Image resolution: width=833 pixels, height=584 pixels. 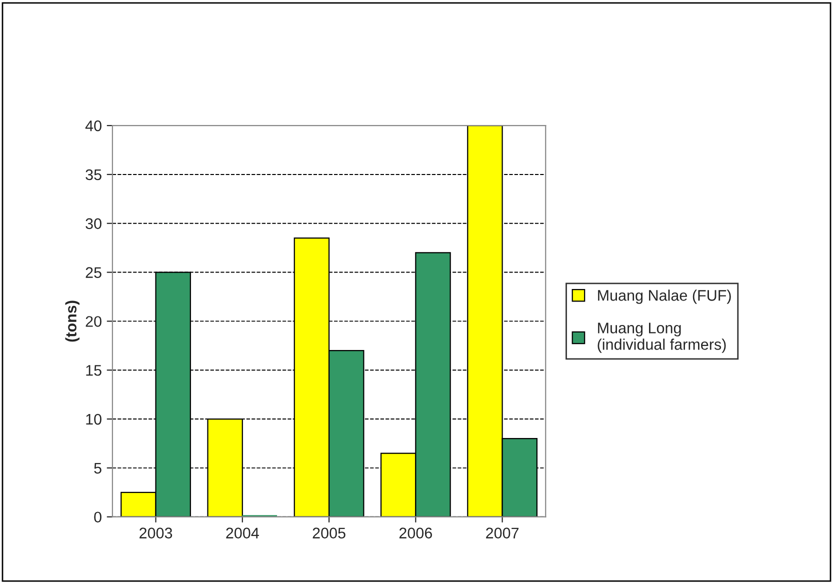 I want to click on y-tick-label: 30, so click(x=94, y=224).